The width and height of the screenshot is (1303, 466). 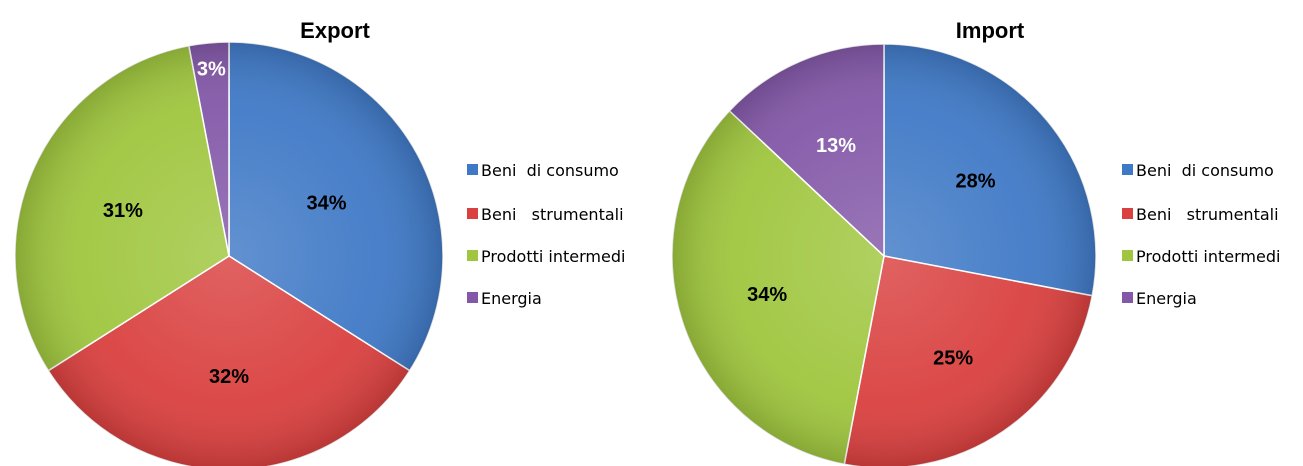 I want to click on slice-label-beni-di-consumo: 28%, so click(x=975, y=181).